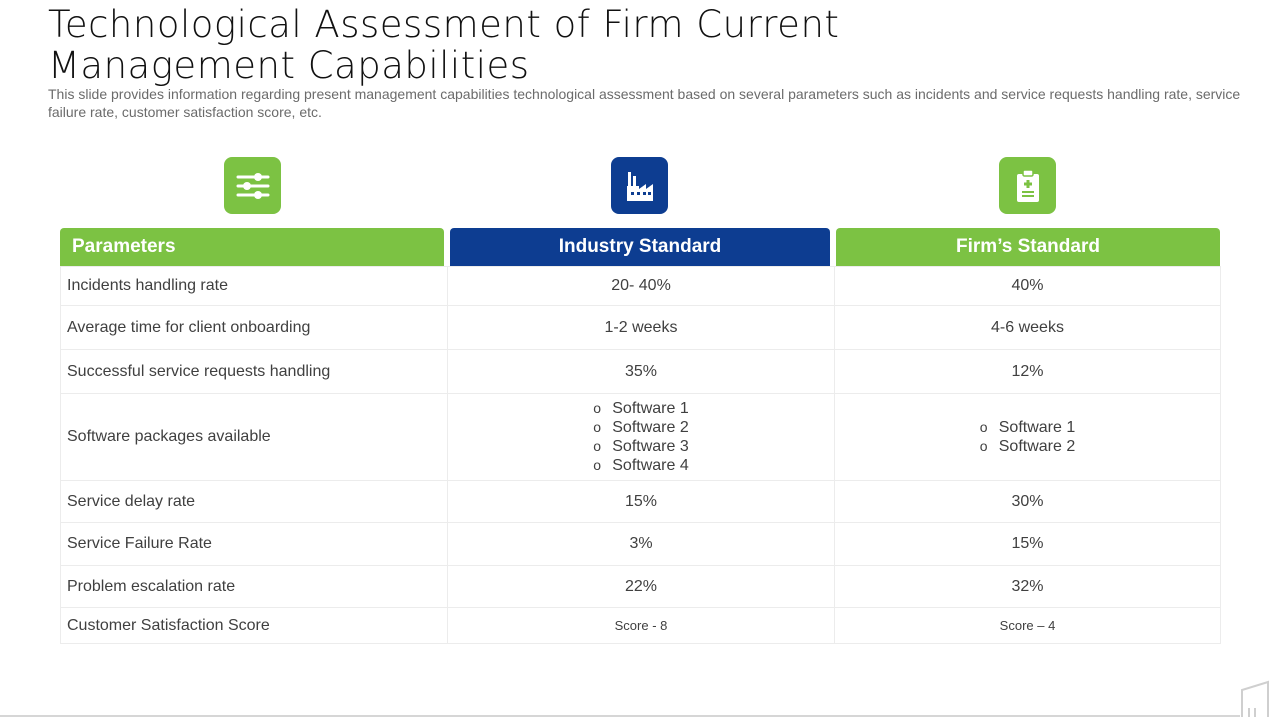  What do you see at coordinates (254, 437) in the screenshot?
I see `parameter-cell: Software packages available` at bounding box center [254, 437].